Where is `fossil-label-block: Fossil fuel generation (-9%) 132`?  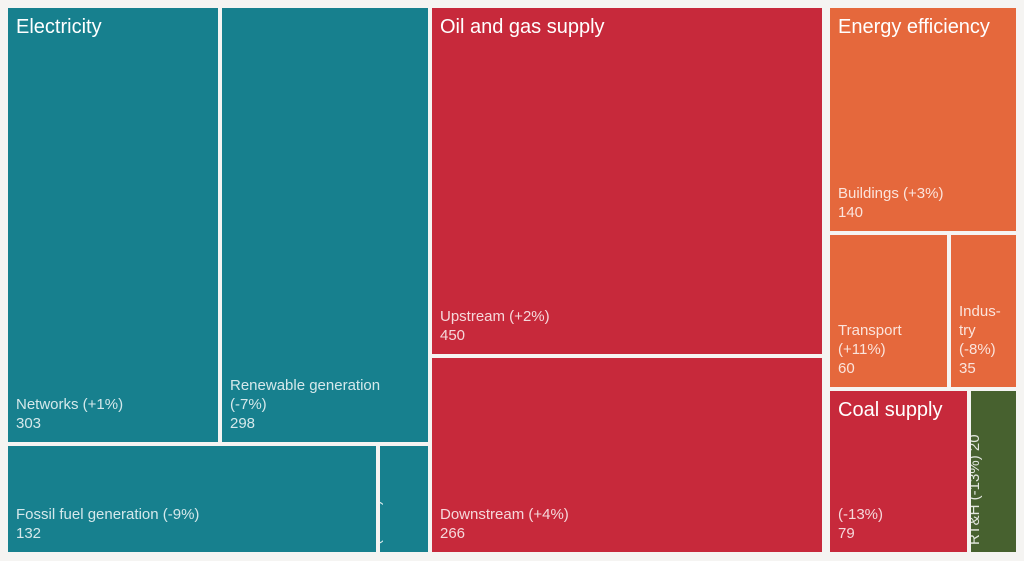 fossil-label-block: Fossil fuel generation (-9%) 132 is located at coordinates (192, 528).